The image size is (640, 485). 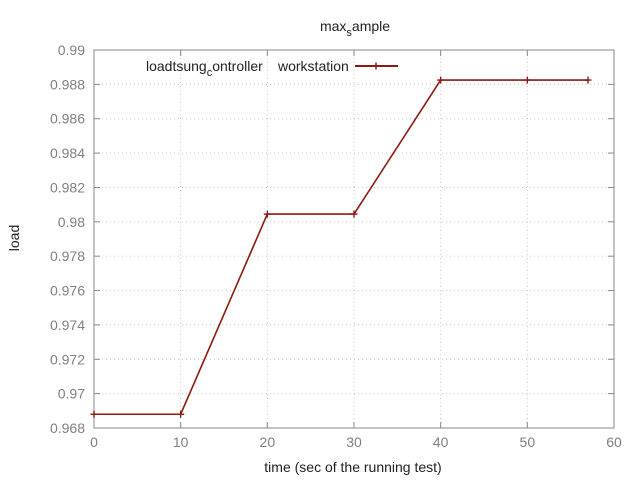 I want to click on y-tick-label: 0.97, so click(x=71, y=394).